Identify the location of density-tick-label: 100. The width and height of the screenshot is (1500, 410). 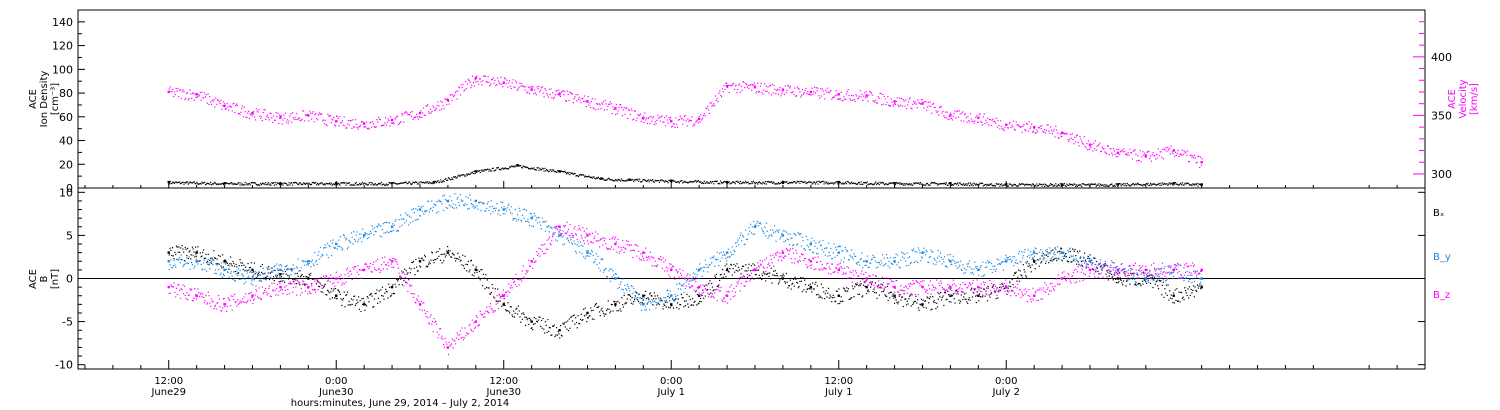
(62, 69).